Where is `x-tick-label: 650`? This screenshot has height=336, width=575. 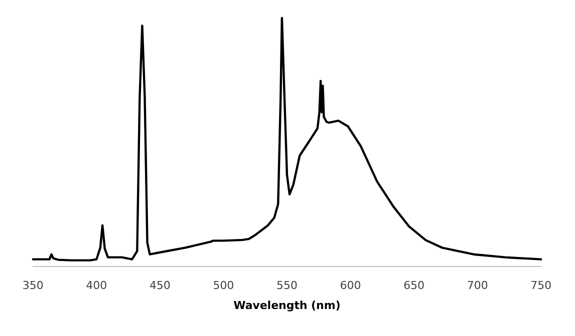 x-tick-label: 650 is located at coordinates (414, 285).